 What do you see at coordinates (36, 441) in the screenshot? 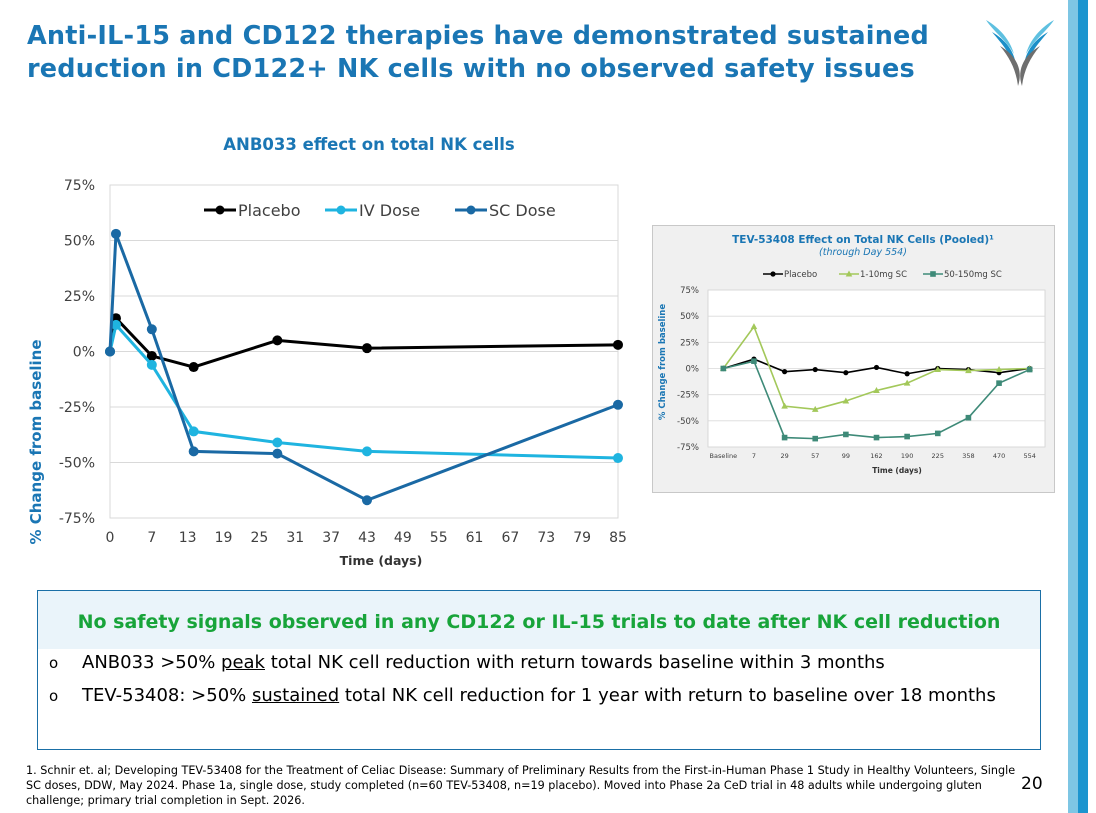
I see `y-axis-label: % Change from baseline` at bounding box center [36, 441].